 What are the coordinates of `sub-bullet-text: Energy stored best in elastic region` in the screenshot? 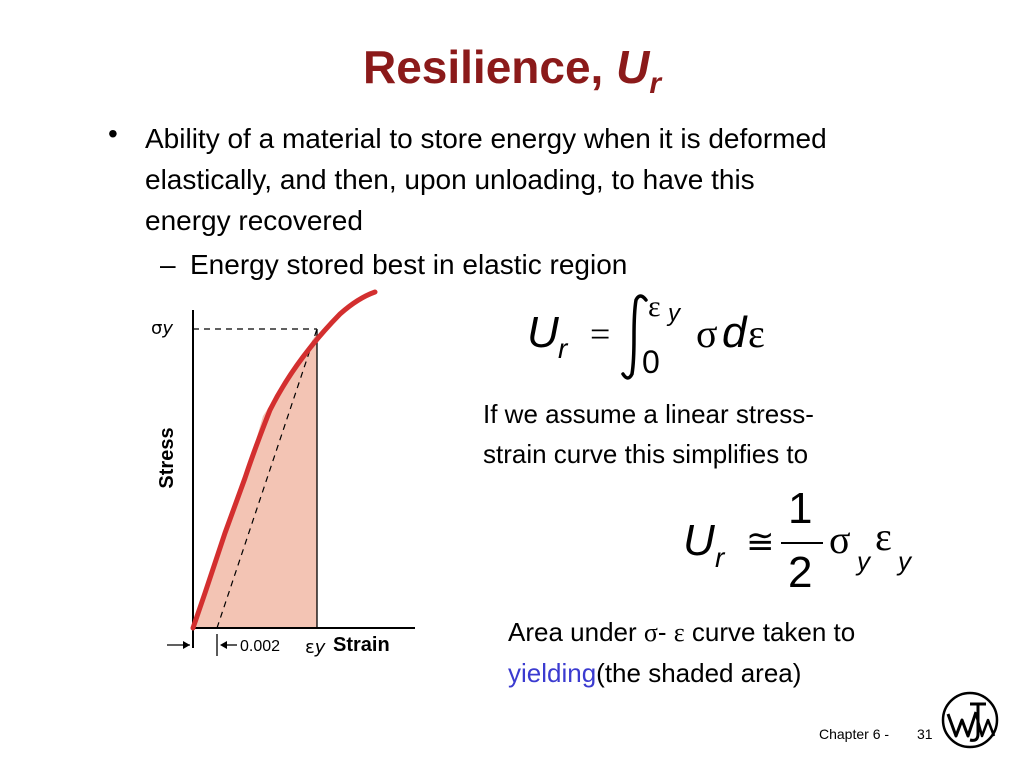 It's located at (409, 264).